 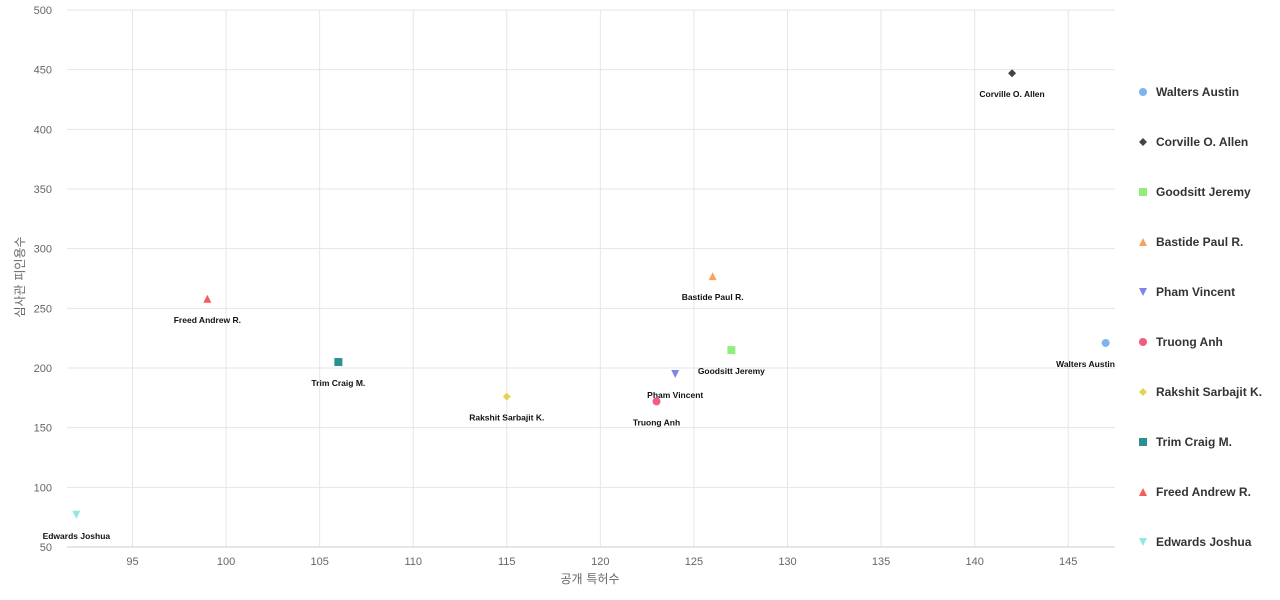 I want to click on y-tick-label: 350, so click(x=43, y=190).